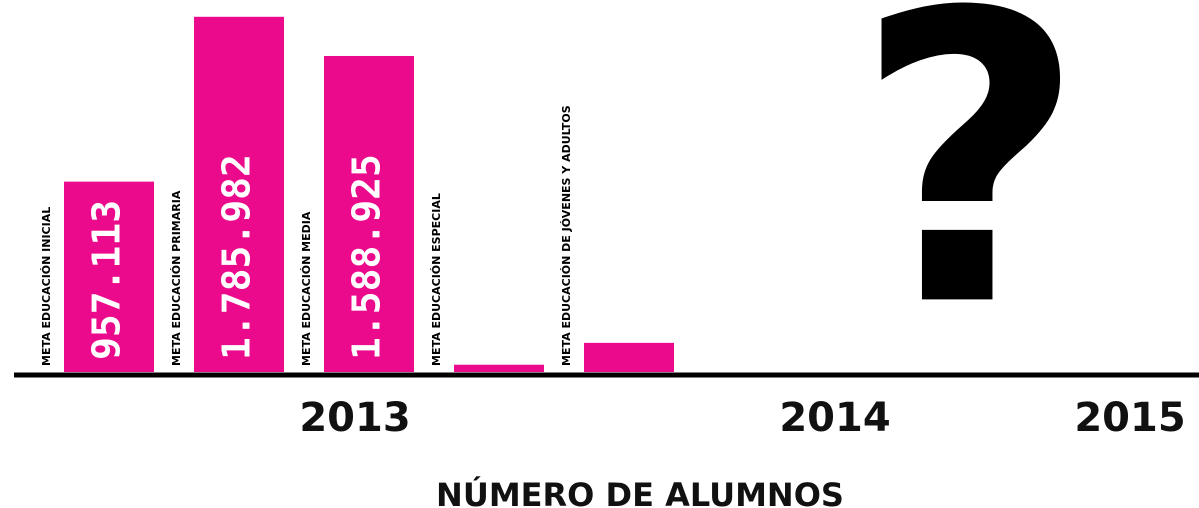  Describe the element at coordinates (627, 255) in the screenshot. I see `value-label: 146.467` at that location.